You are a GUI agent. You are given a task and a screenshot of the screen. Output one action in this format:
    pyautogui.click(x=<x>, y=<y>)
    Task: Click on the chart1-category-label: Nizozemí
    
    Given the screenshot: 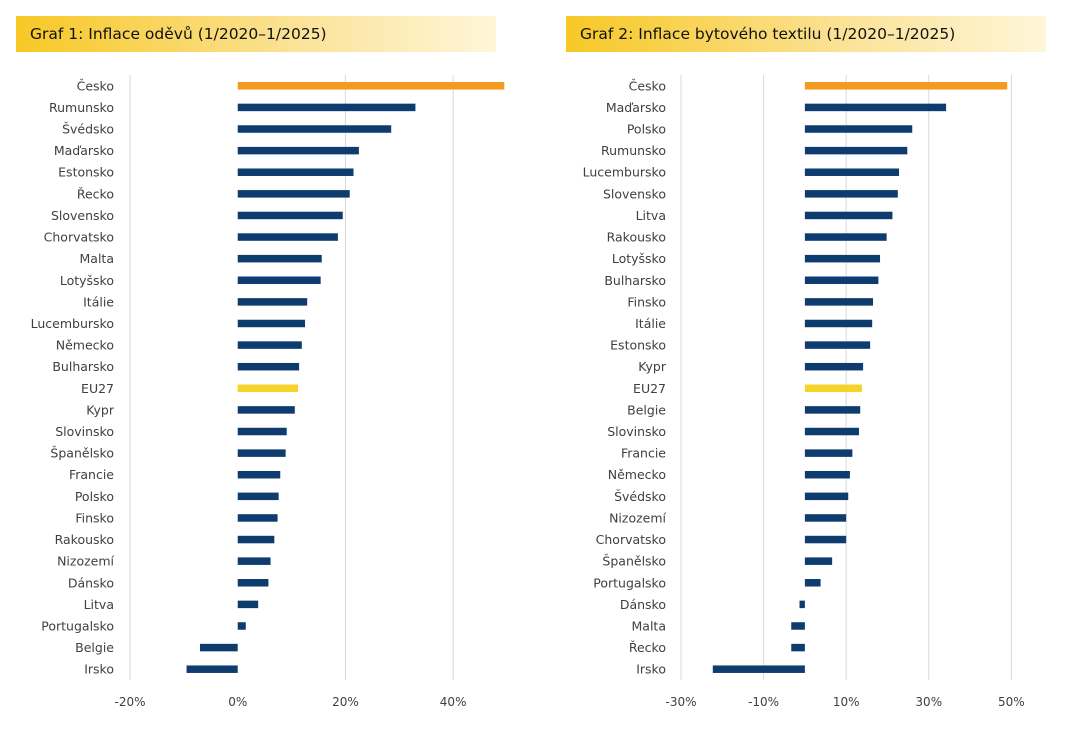 What is the action you would take?
    pyautogui.click(x=85, y=561)
    